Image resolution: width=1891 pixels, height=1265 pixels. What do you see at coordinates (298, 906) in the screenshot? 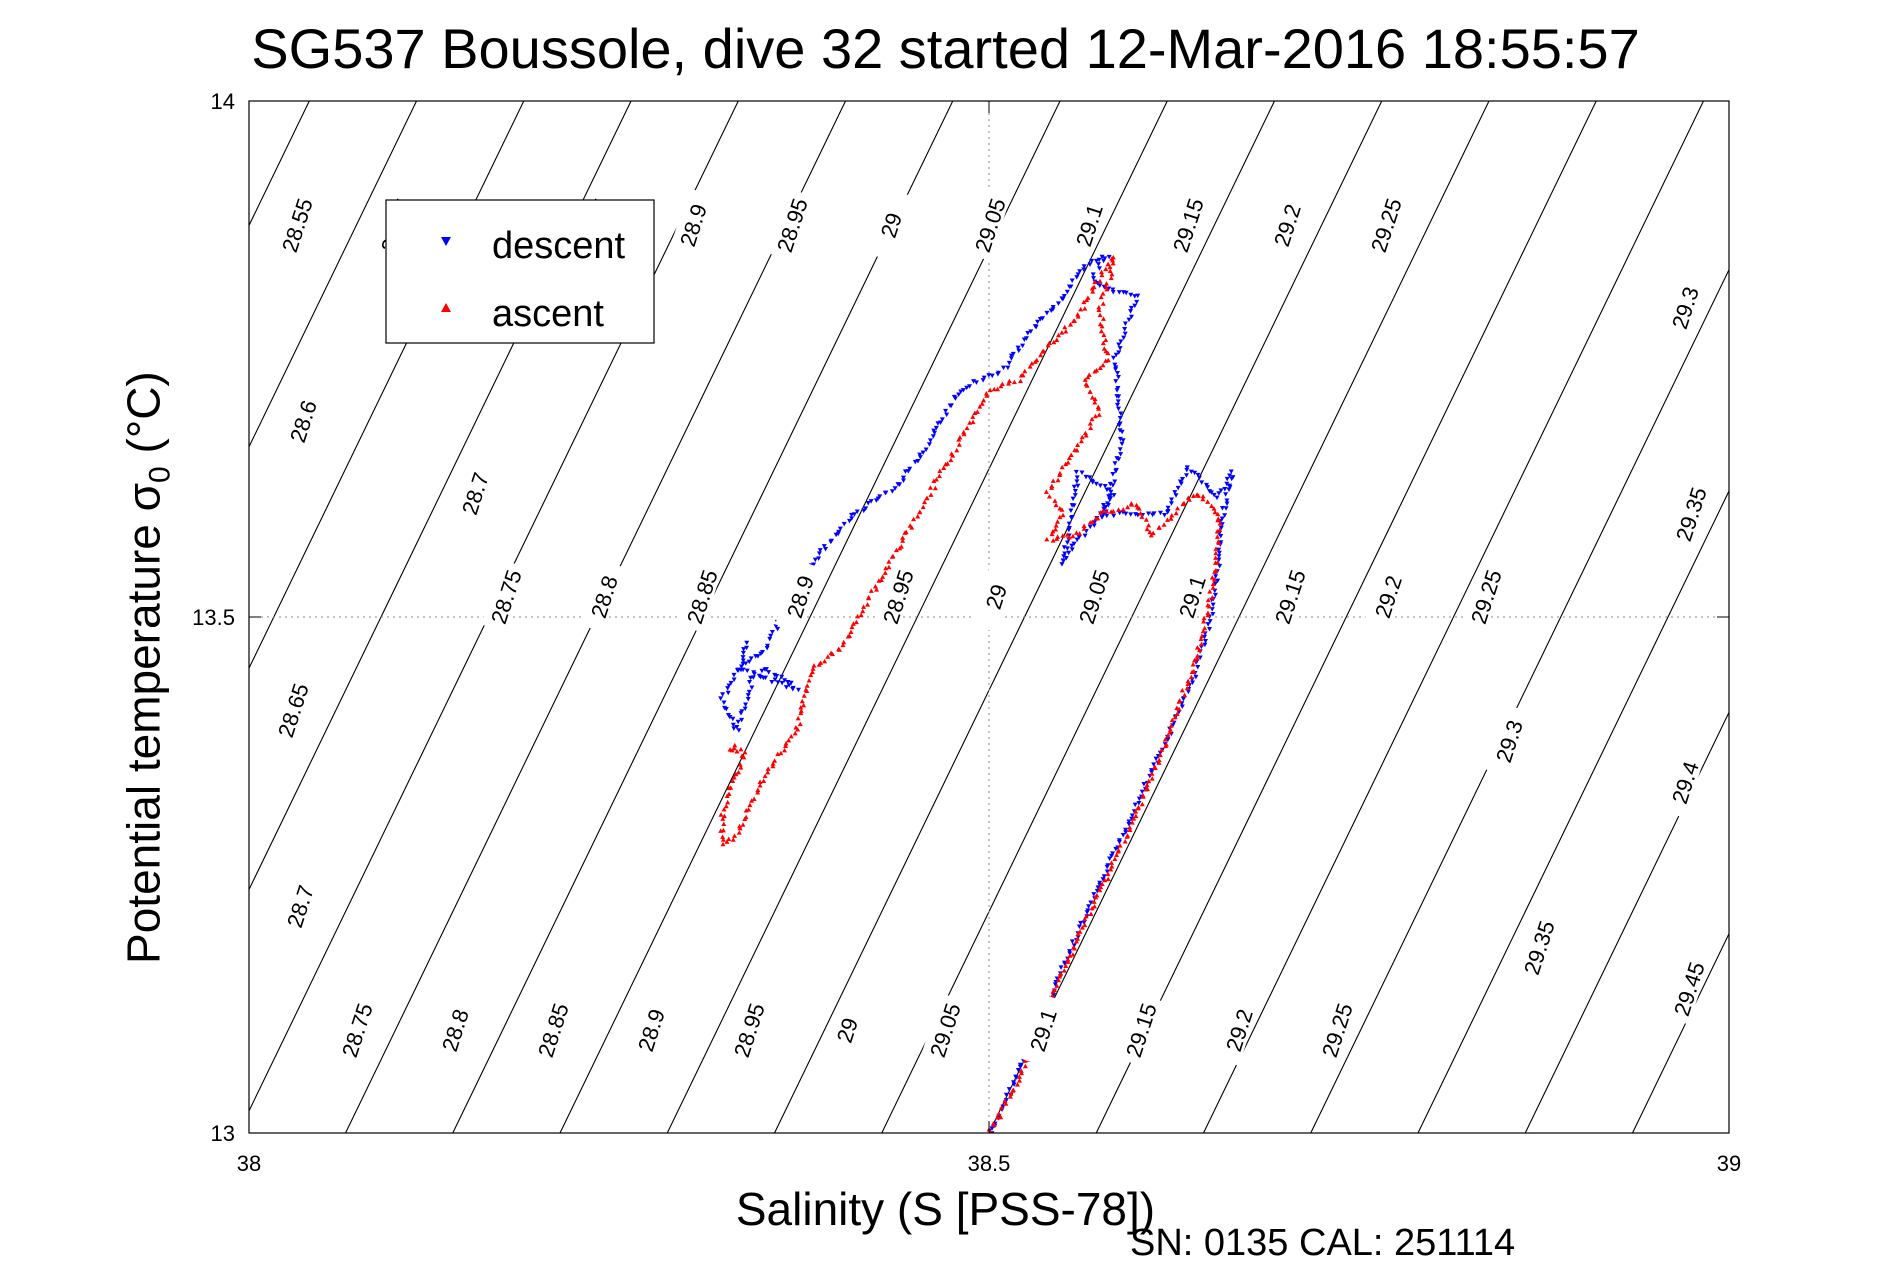
I see `contour-label-left: 28.7` at bounding box center [298, 906].